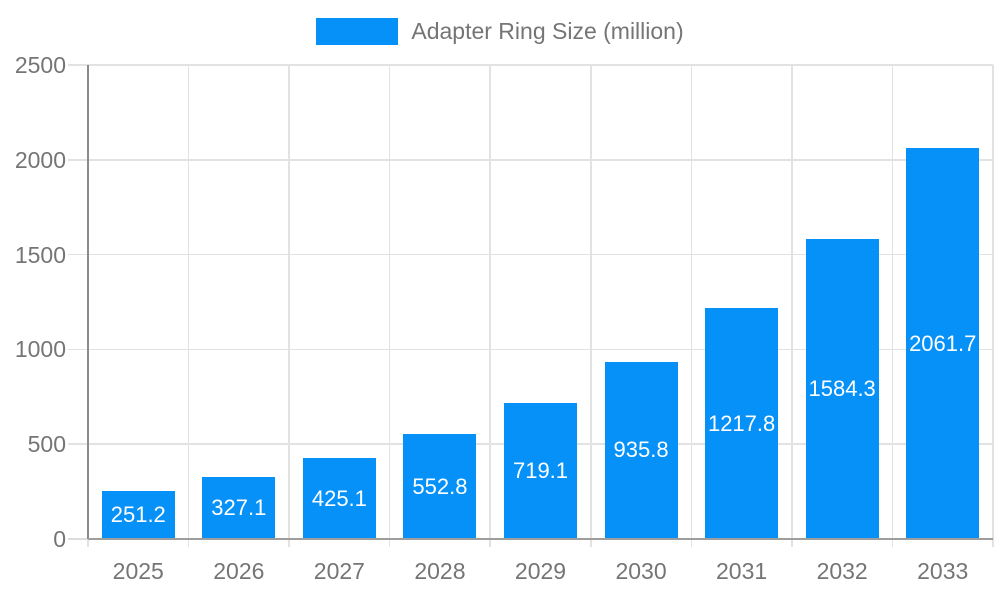 This screenshot has width=1000, height=600. Describe the element at coordinates (943, 571) in the screenshot. I see `x-axis-label: 2033` at that location.